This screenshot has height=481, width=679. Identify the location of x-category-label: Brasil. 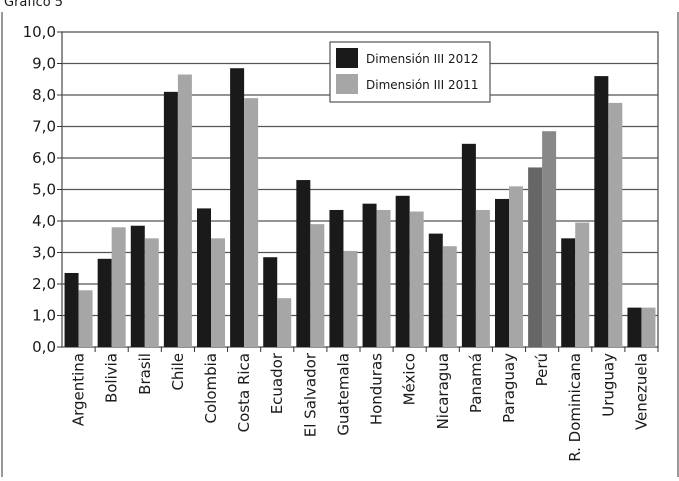
(145, 374).